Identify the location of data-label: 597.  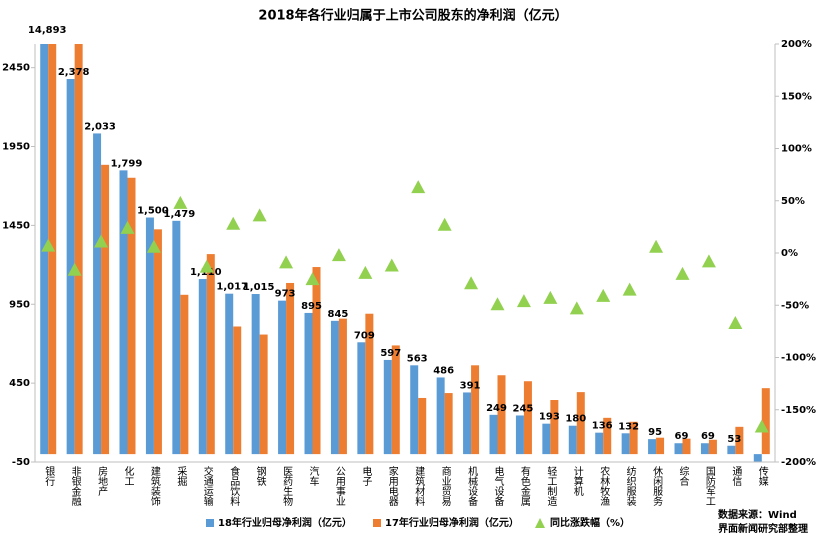
(390, 353).